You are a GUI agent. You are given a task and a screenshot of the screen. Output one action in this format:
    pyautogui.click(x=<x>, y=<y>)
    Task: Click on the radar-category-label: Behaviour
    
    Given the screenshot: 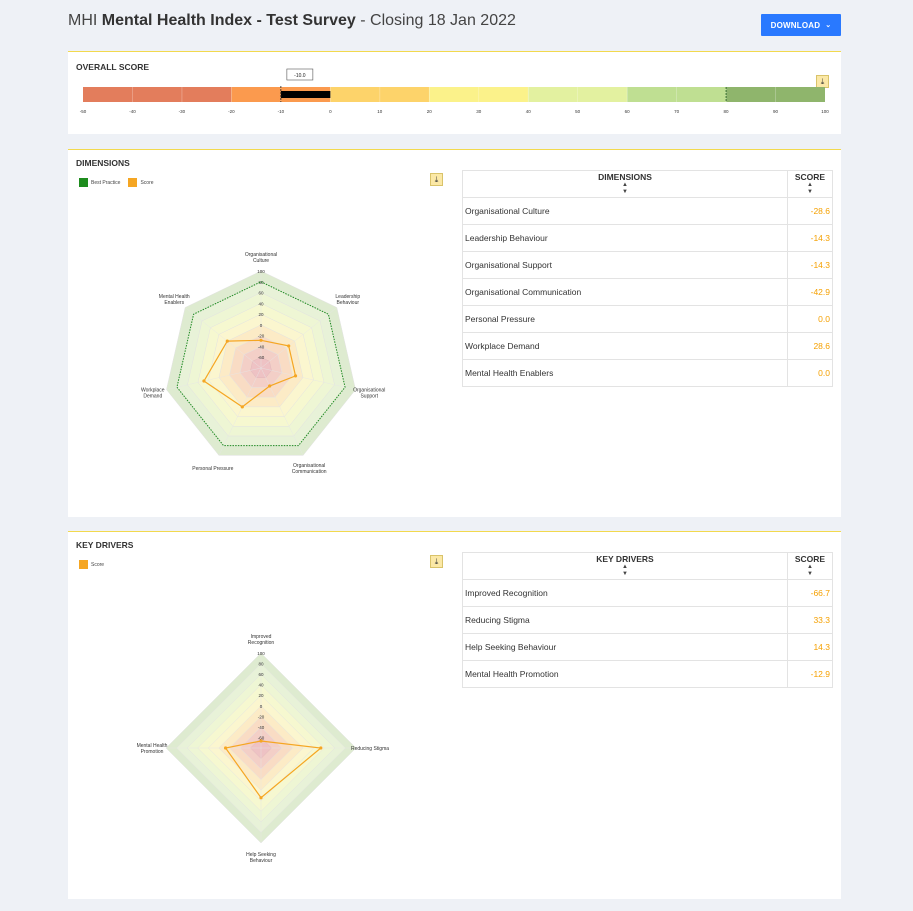 What is the action you would take?
    pyautogui.click(x=261, y=861)
    